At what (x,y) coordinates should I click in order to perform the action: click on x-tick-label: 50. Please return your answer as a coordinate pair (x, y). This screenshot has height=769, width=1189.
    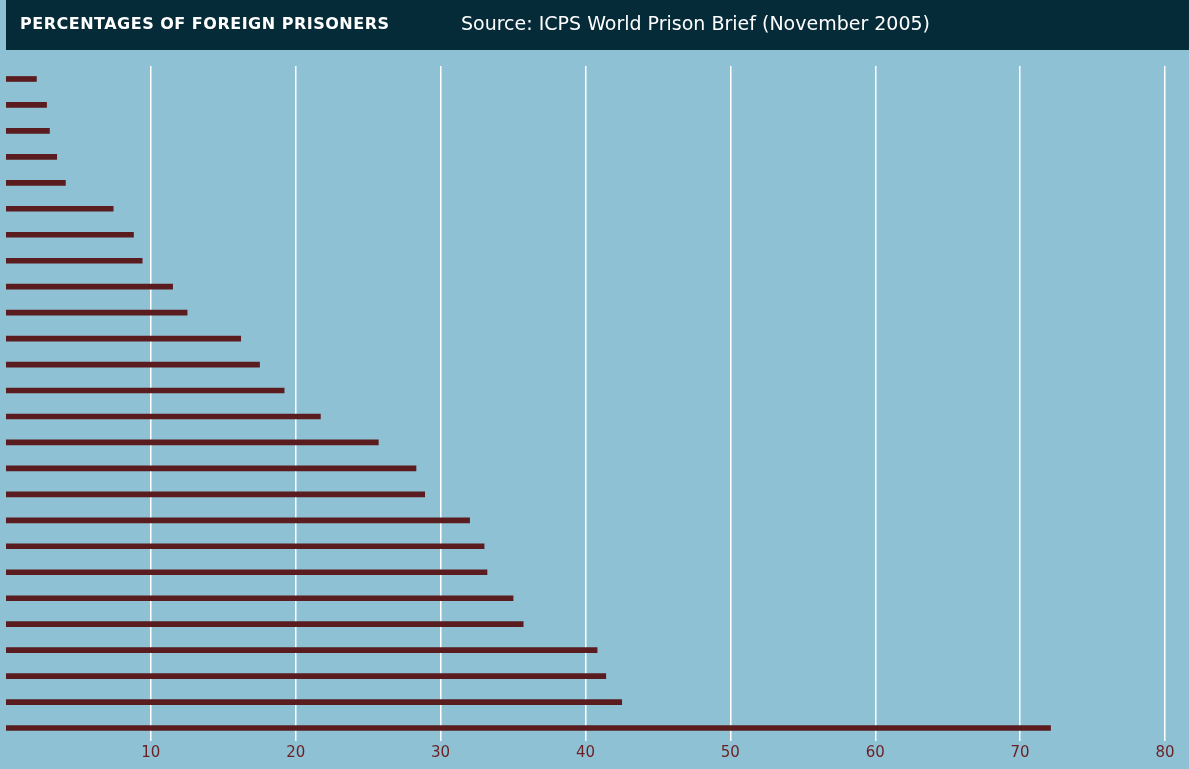
    Looking at the image, I should click on (730, 751).